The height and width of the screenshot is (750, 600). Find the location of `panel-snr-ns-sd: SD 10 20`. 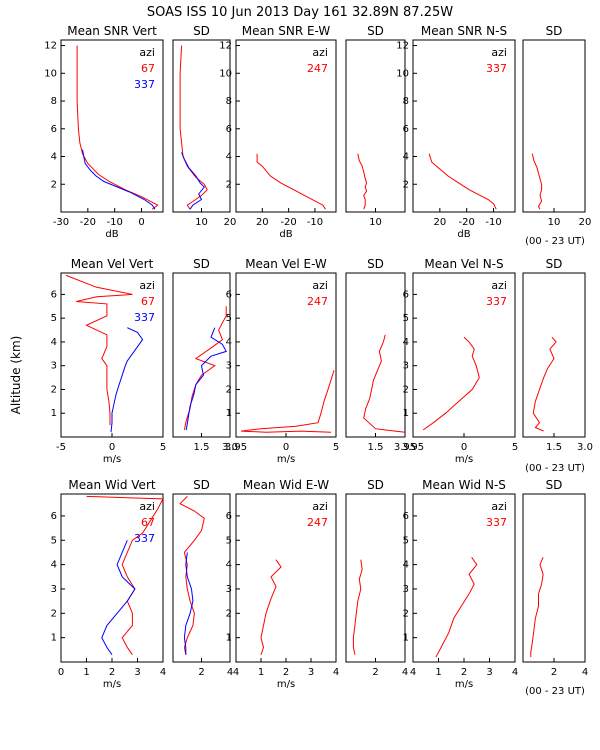

panel-snr-ns-sd: SD 10 20 is located at coordinates (556, 126).